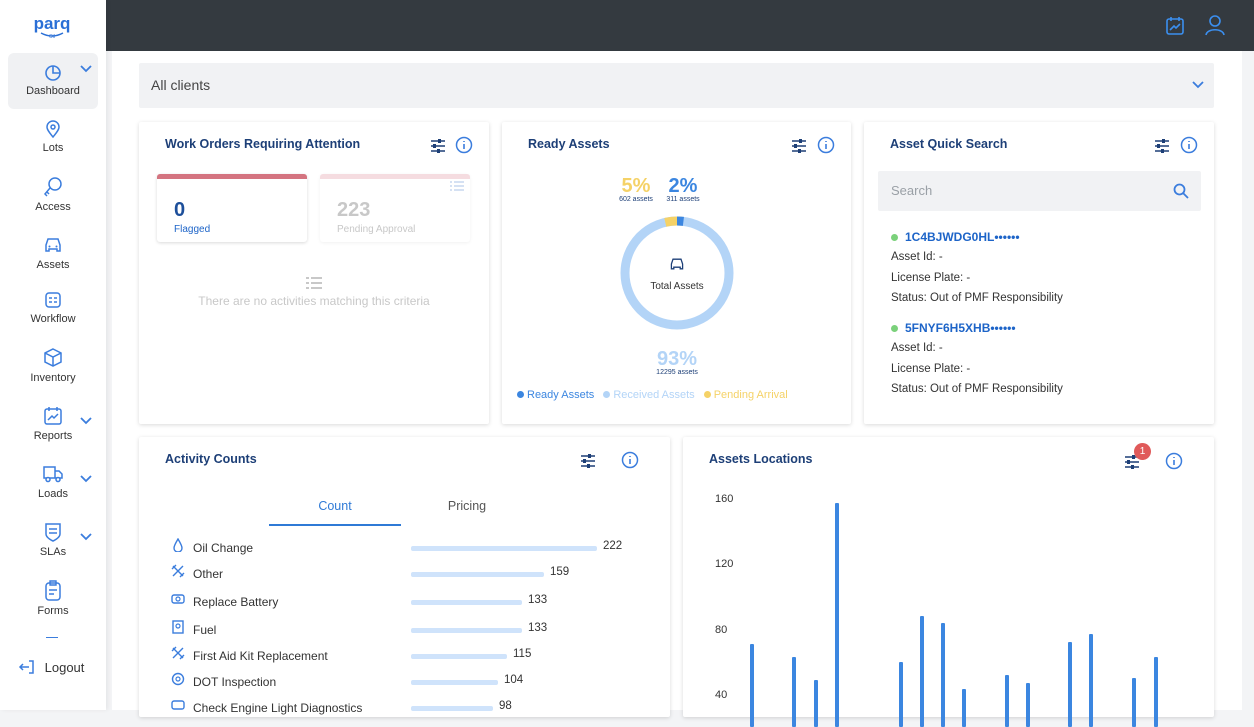 The width and height of the screenshot is (1254, 727). Describe the element at coordinates (53, 136) in the screenshot. I see `sidebar-item-lots: Lots` at that location.